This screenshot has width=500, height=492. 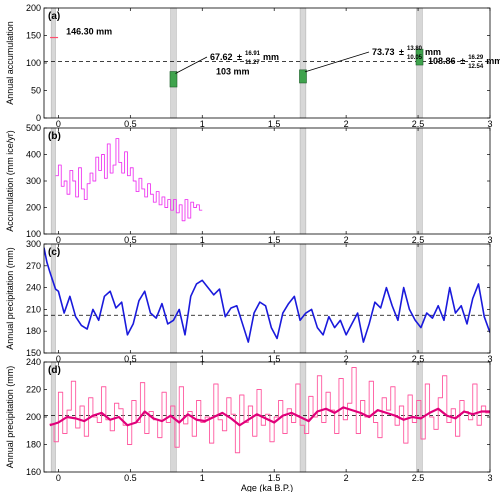 What do you see at coordinates (253, 54) in the screenshot?
I see `annotation-upper: 16.91` at bounding box center [253, 54].